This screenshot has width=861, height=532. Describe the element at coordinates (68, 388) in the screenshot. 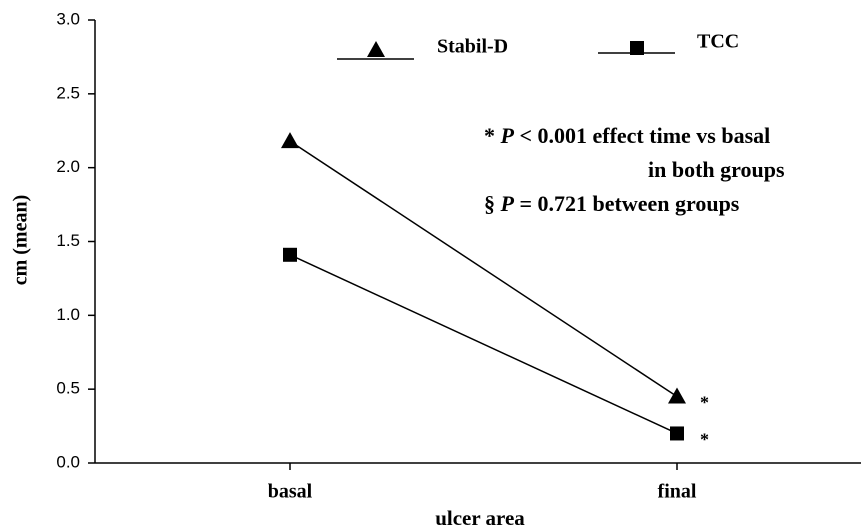

I see `y-tick-label: 0.5` at that location.